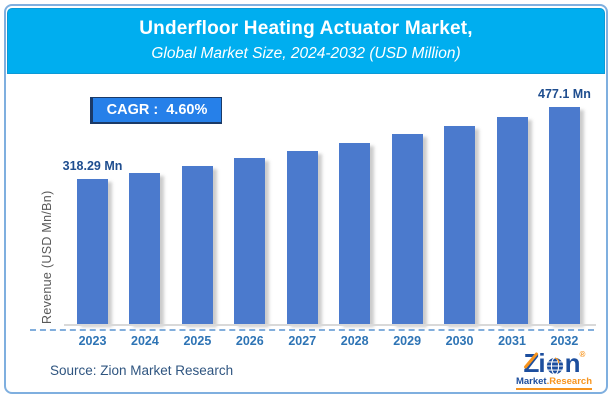  What do you see at coordinates (142, 370) in the screenshot?
I see `source-note: Source: Zion Market Research` at bounding box center [142, 370].